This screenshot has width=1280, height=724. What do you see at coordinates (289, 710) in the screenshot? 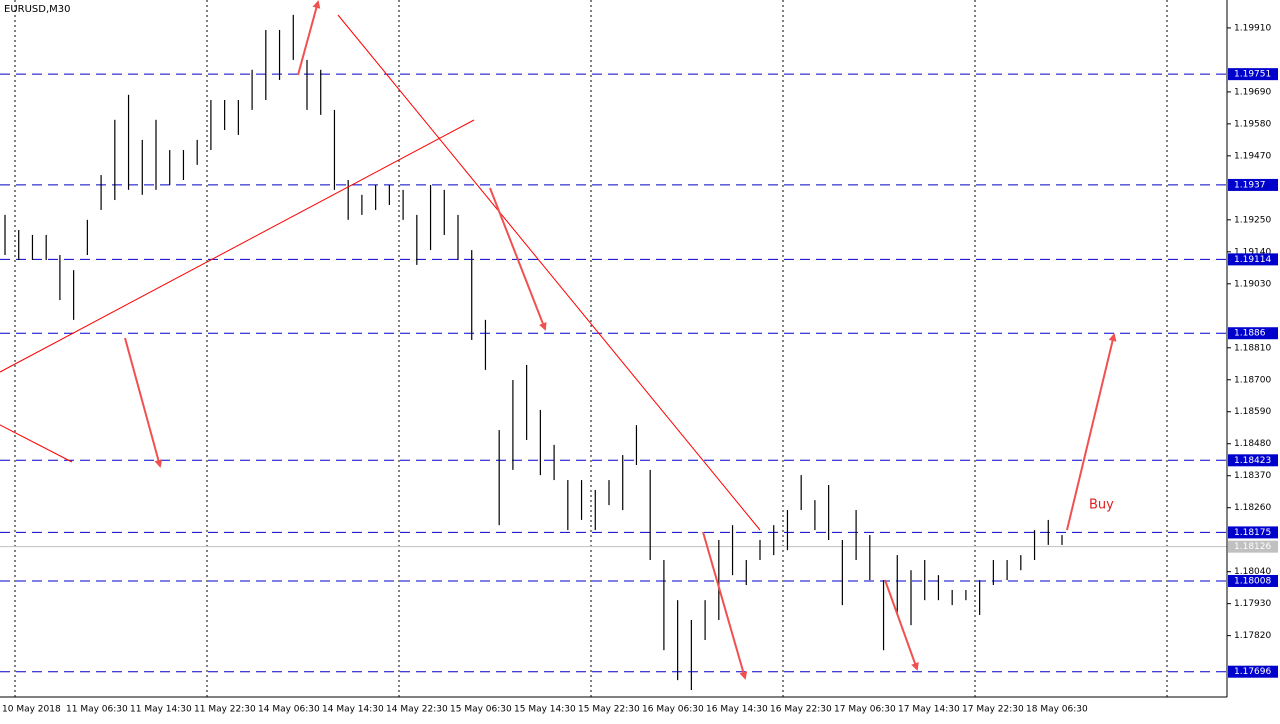
I see `x-tick-label: 14 May 06:30` at bounding box center [289, 710].